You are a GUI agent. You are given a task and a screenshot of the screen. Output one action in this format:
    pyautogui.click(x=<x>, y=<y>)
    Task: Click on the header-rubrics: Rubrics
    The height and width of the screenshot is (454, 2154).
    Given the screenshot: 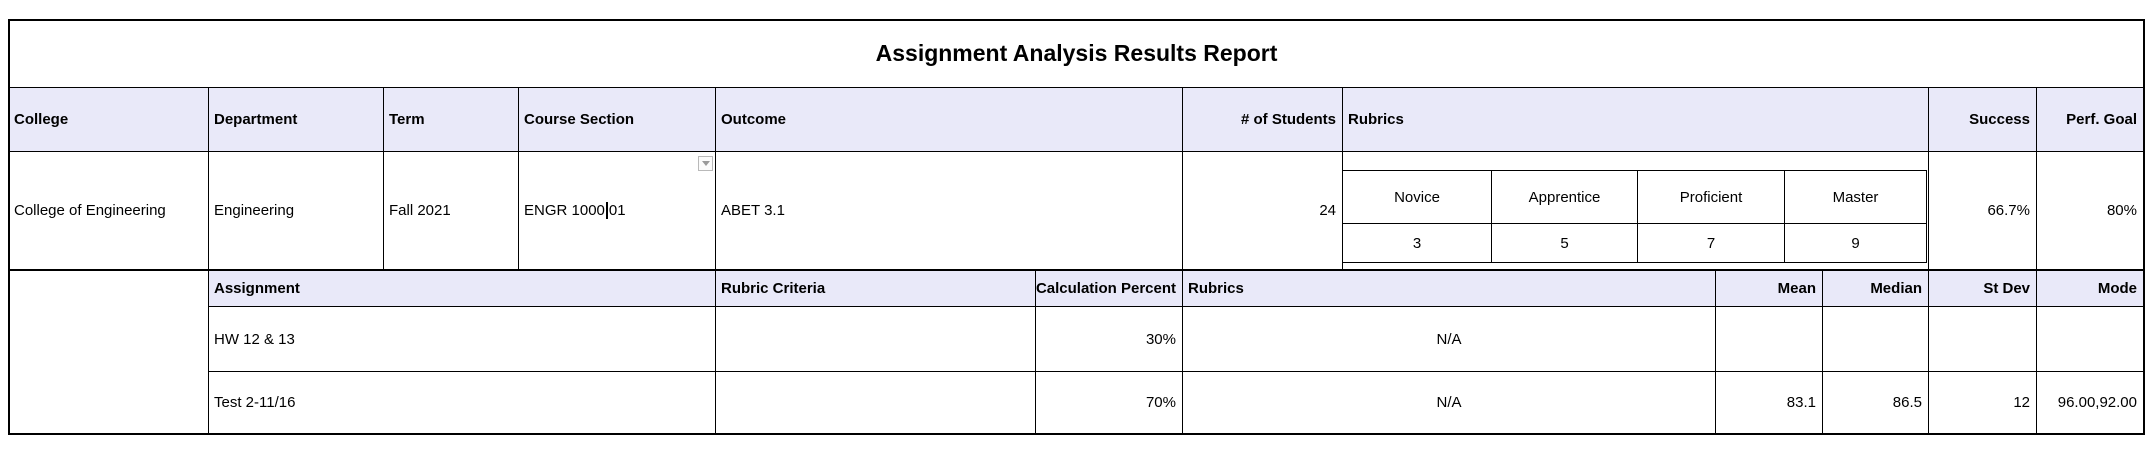 What is the action you would take?
    pyautogui.click(x=1376, y=119)
    